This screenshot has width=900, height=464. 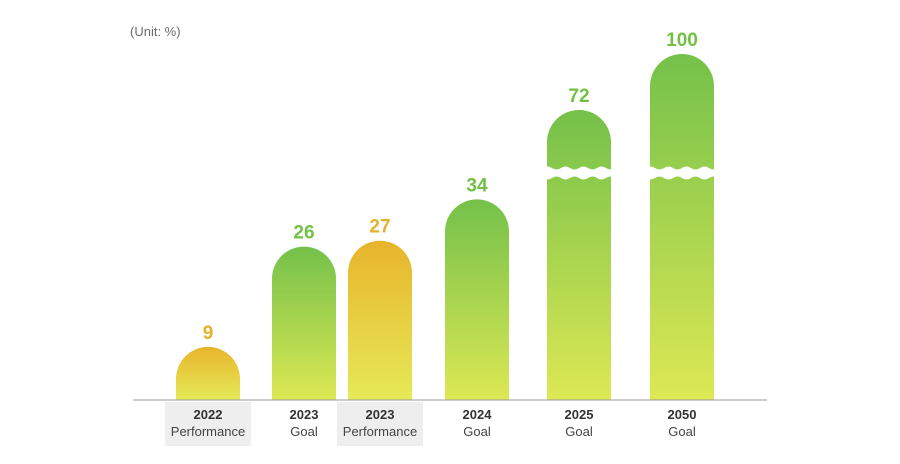 I want to click on data-label-2022-performance: 9, so click(x=208, y=333).